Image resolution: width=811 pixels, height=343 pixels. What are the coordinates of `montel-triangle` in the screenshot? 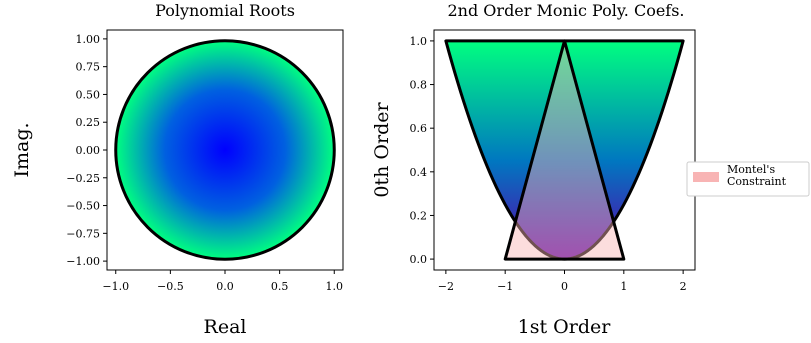 It's located at (564, 150).